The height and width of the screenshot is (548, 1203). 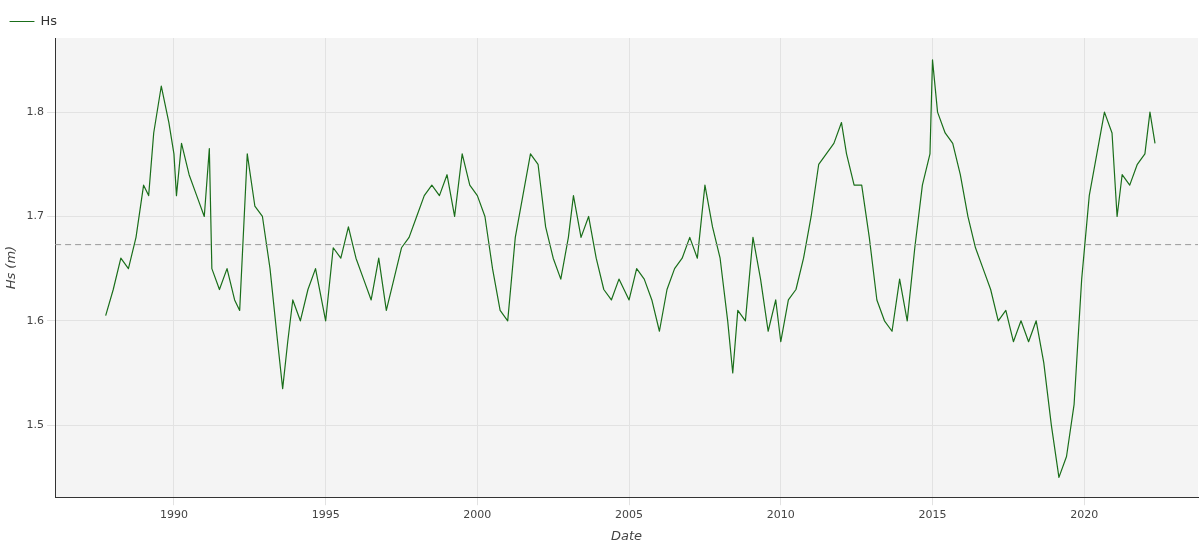 I want to click on x-tick-label: 2005, so click(x=629, y=514).